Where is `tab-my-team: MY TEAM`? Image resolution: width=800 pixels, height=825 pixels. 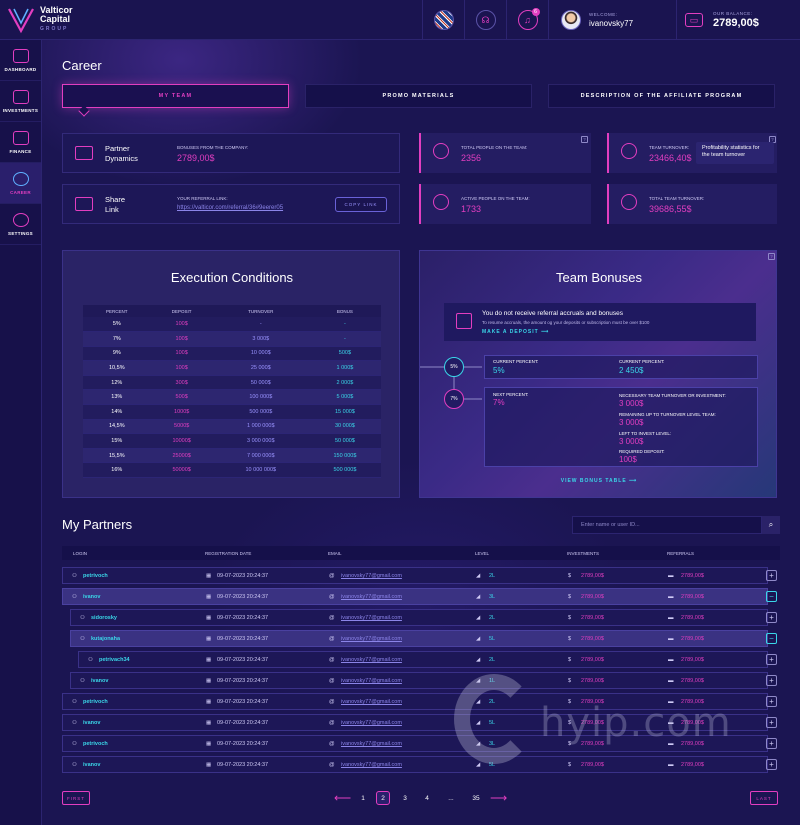 tab-my-team: MY TEAM is located at coordinates (175, 96).